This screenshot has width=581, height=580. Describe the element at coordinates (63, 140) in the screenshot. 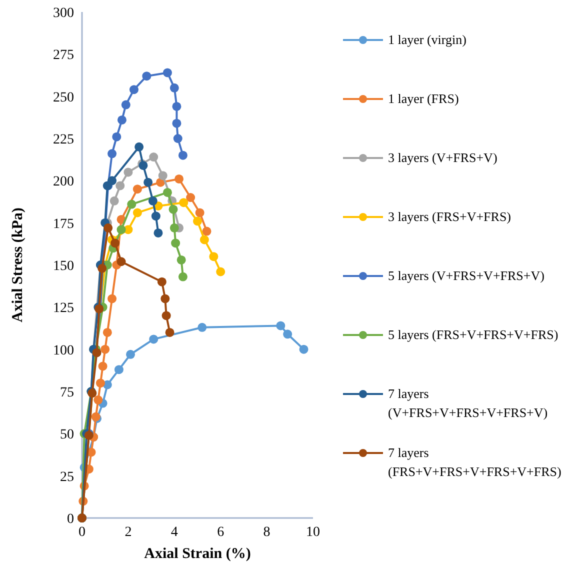

I see `y-tick-label: 225` at that location.